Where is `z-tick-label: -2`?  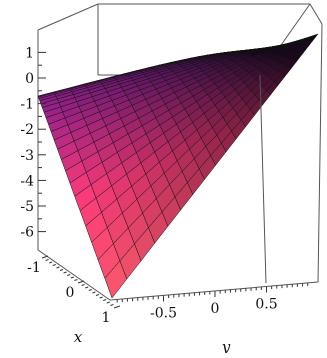 z-tick-label: -2 is located at coordinates (27, 130).